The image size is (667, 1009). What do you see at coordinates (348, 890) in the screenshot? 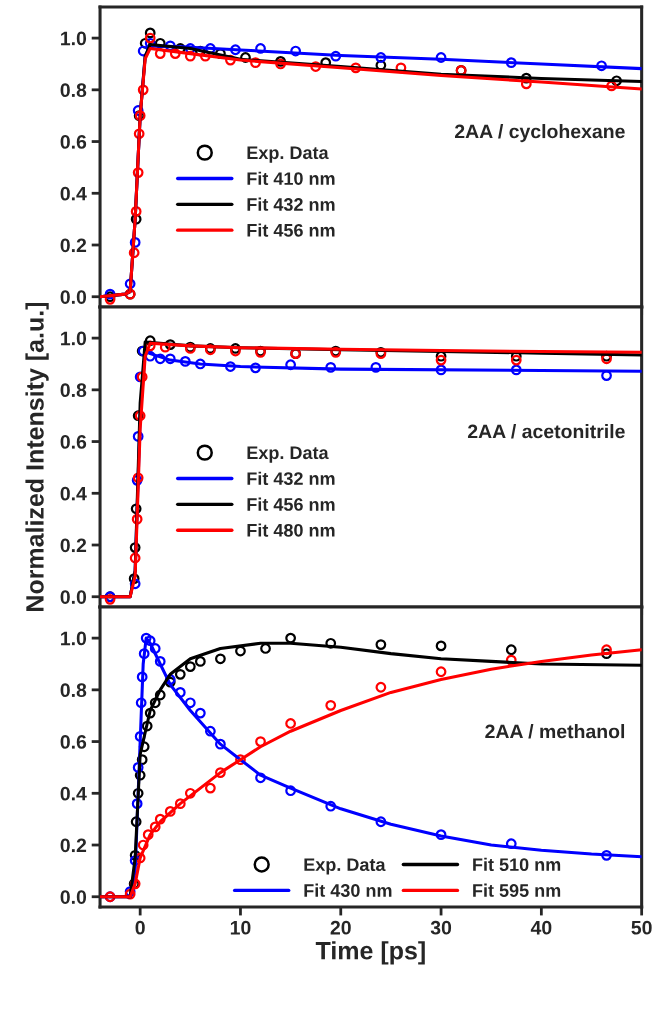
I see `legend-label: Fit 430 nm` at bounding box center [348, 890].